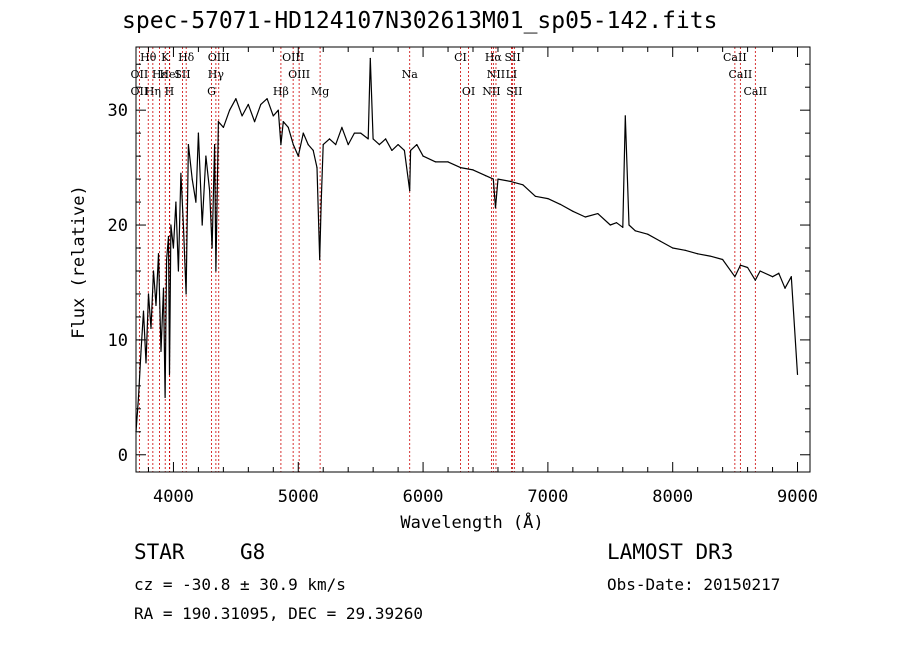 The image size is (900, 649). What do you see at coordinates (118, 111) in the screenshot?
I see `y-tick-label: 30` at bounding box center [118, 111].